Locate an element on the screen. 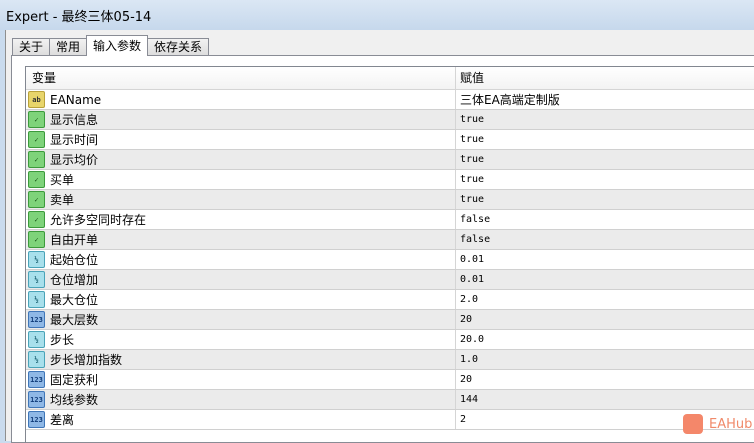 This screenshot has height=443, width=754. table-row: ✓ 自由开单 false is located at coordinates (390, 240).